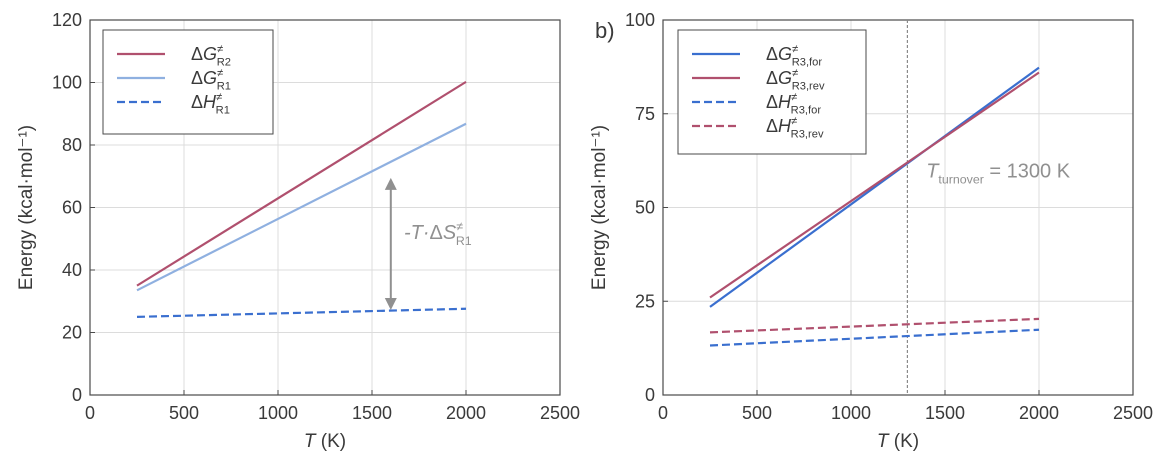 This screenshot has width=1161, height=462. What do you see at coordinates (72, 270) in the screenshot?
I see `y-tick-label: 40` at bounding box center [72, 270].